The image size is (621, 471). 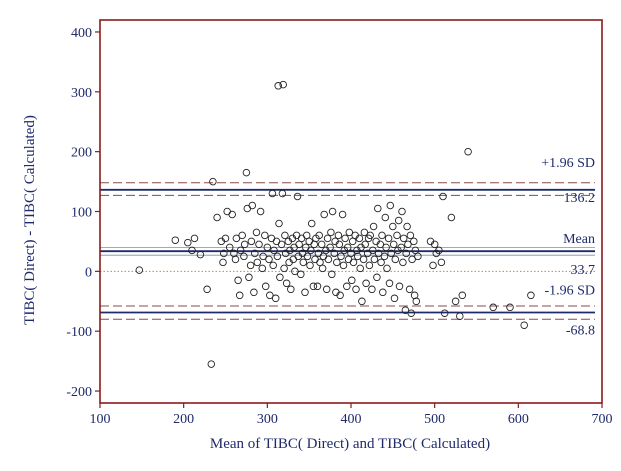 What do you see at coordinates (568, 247) in the screenshot?
I see `reference-labels: +1.96 SD 136.2 Mean 33.7 -1.96 SD -68.8` at bounding box center [568, 247].